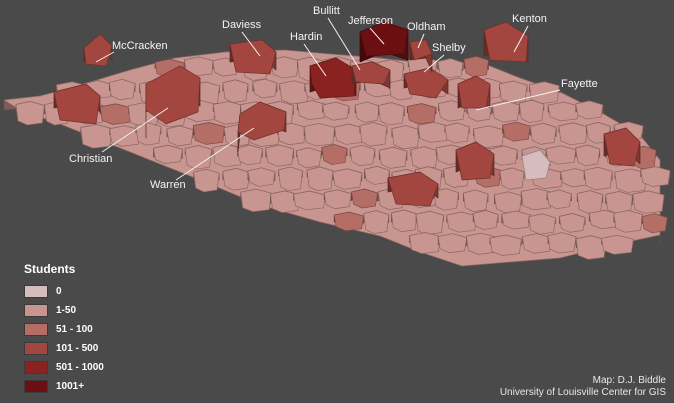 The width and height of the screenshot is (674, 403). I want to click on county-kenton, so click(506, 42).